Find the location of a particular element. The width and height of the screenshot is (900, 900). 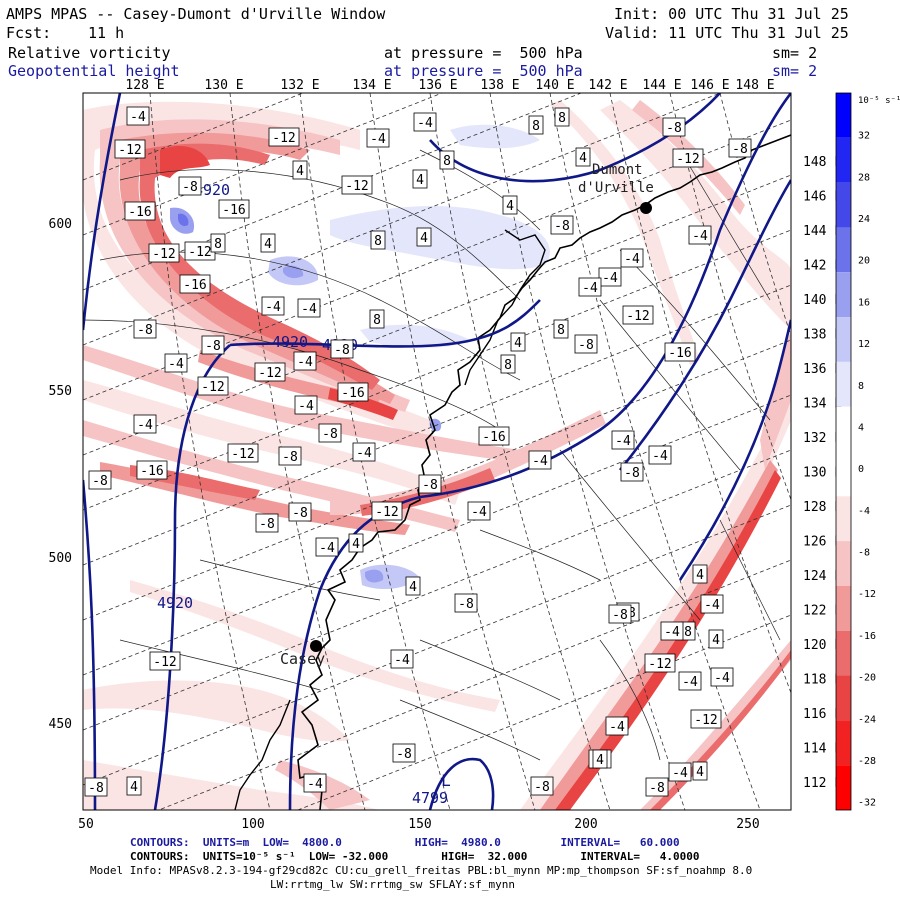

y-axis-tick-label: 450 is located at coordinates (60, 724).